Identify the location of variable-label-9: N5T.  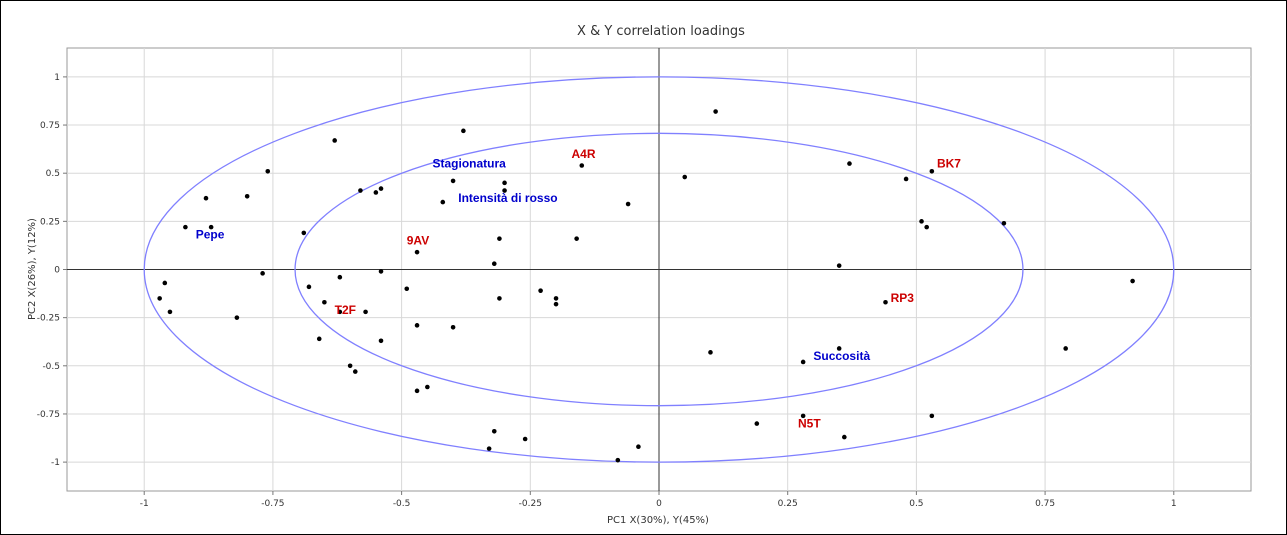
(809, 423).